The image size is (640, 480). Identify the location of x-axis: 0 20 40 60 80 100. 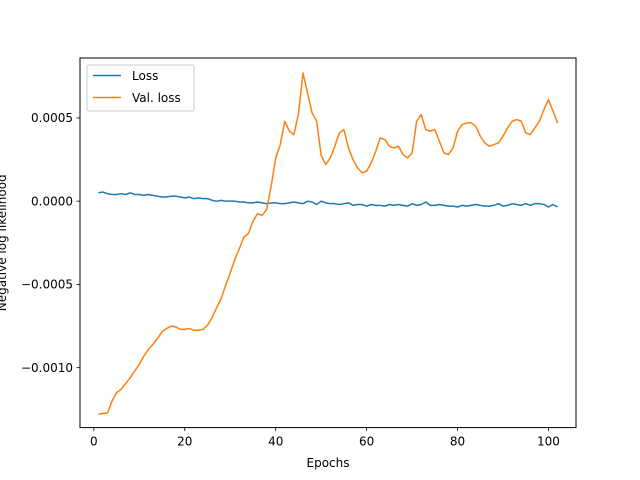
(325, 438).